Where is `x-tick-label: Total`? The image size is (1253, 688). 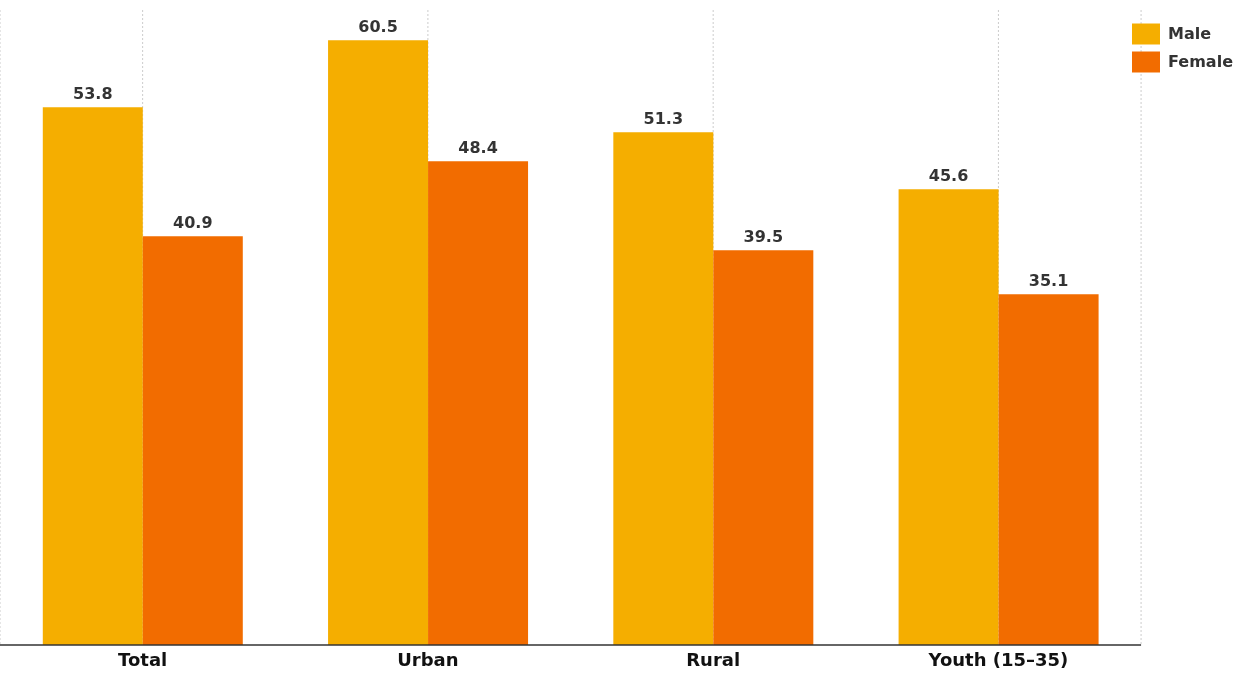
x-tick-label: Total is located at coordinates (143, 659).